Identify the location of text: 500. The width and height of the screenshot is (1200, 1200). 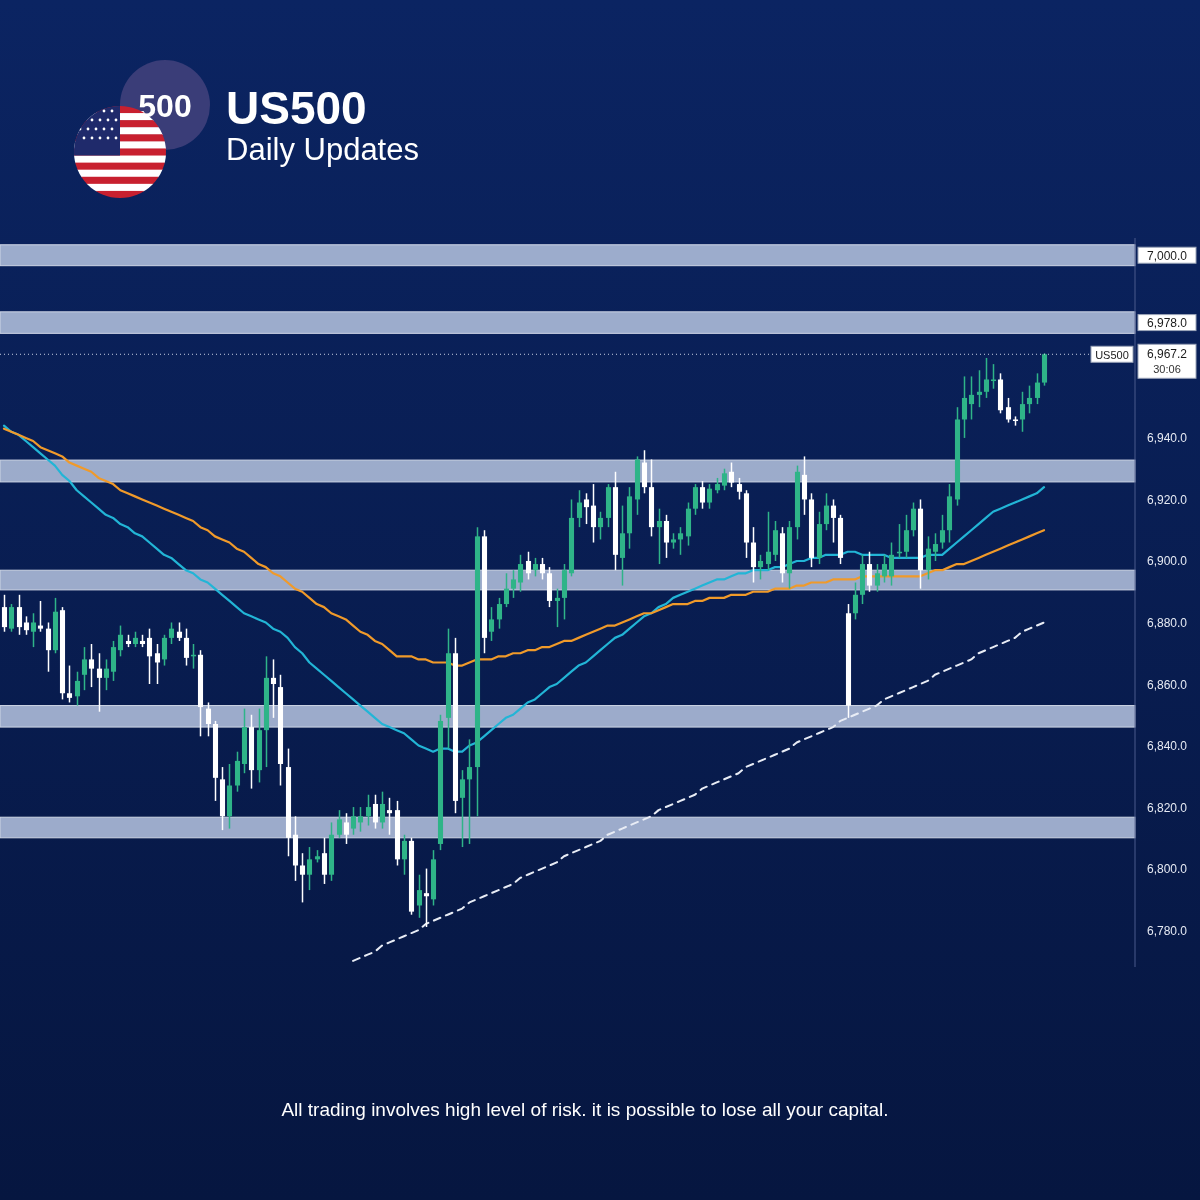
(165, 106).